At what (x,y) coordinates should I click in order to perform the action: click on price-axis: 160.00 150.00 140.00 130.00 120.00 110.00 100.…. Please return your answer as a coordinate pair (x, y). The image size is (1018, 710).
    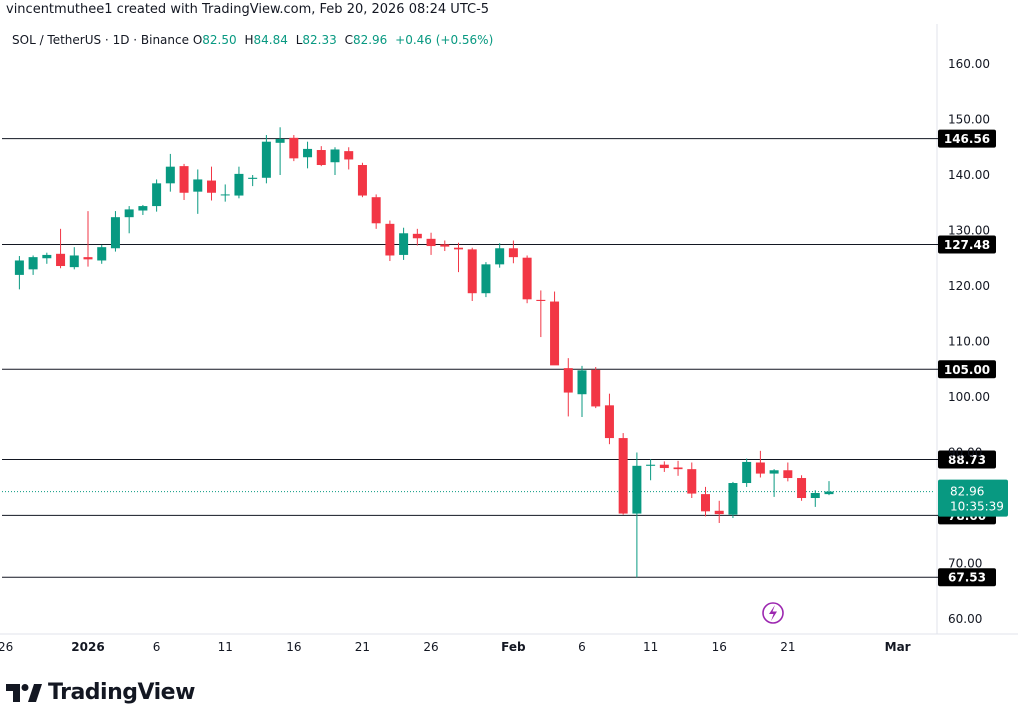
    Looking at the image, I should click on (969, 341).